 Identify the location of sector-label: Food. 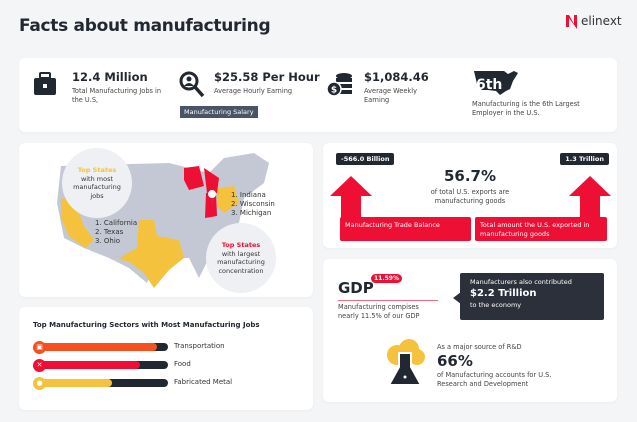
(182, 364).